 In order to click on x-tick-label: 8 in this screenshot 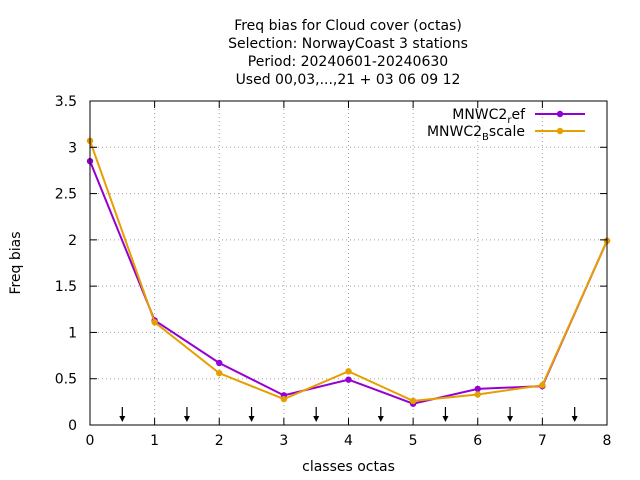, I will do `click(607, 441)`.